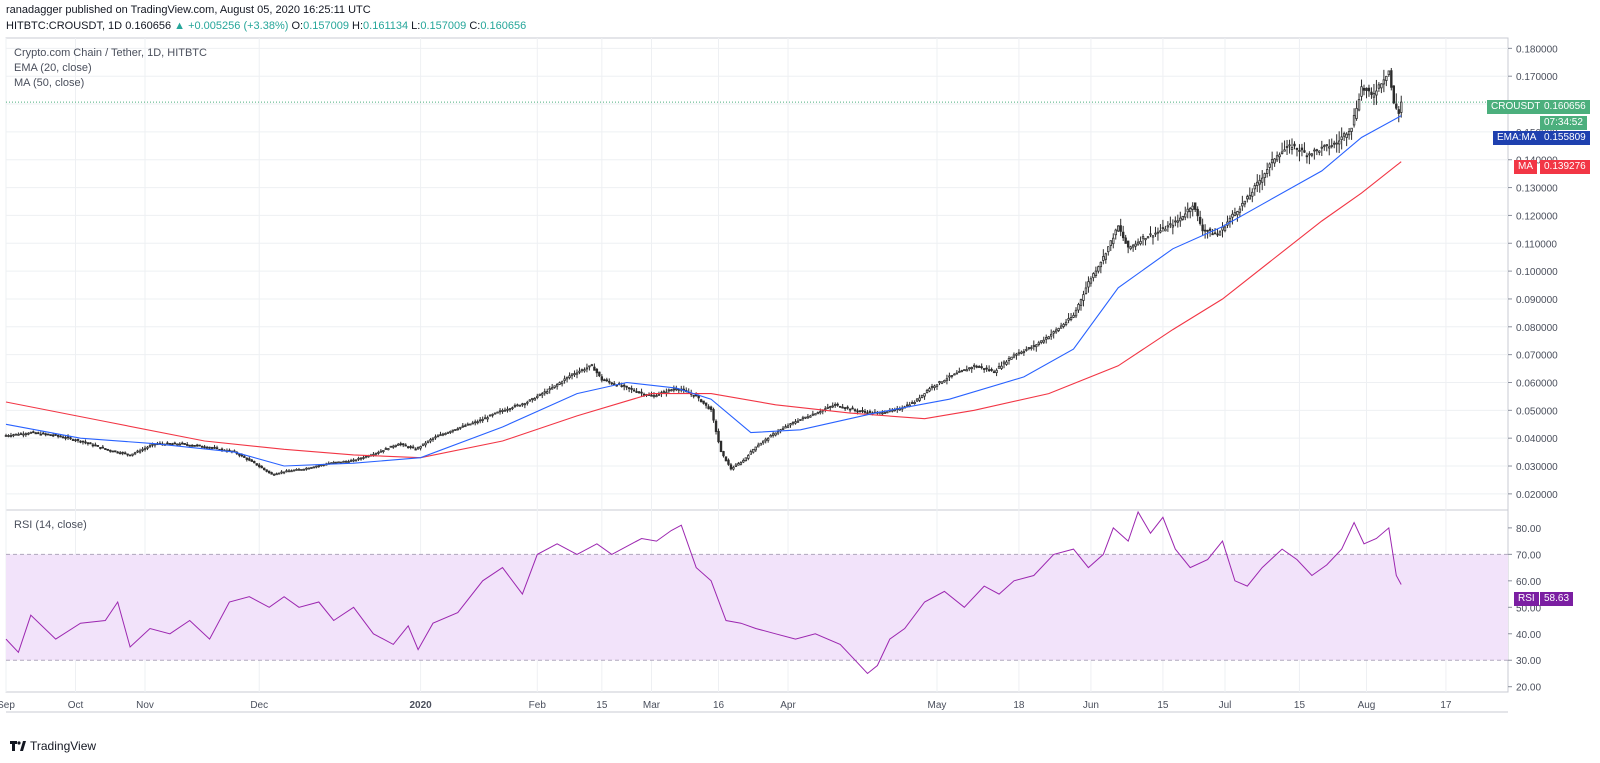 This screenshot has height=763, width=1600. What do you see at coordinates (7, 705) in the screenshot?
I see `time-tick-label: Sep` at bounding box center [7, 705].